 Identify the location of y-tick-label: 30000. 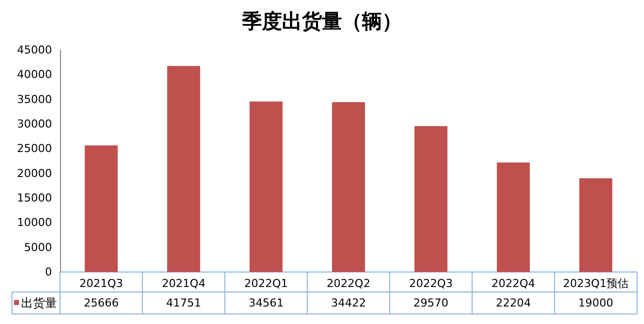
(34, 124).